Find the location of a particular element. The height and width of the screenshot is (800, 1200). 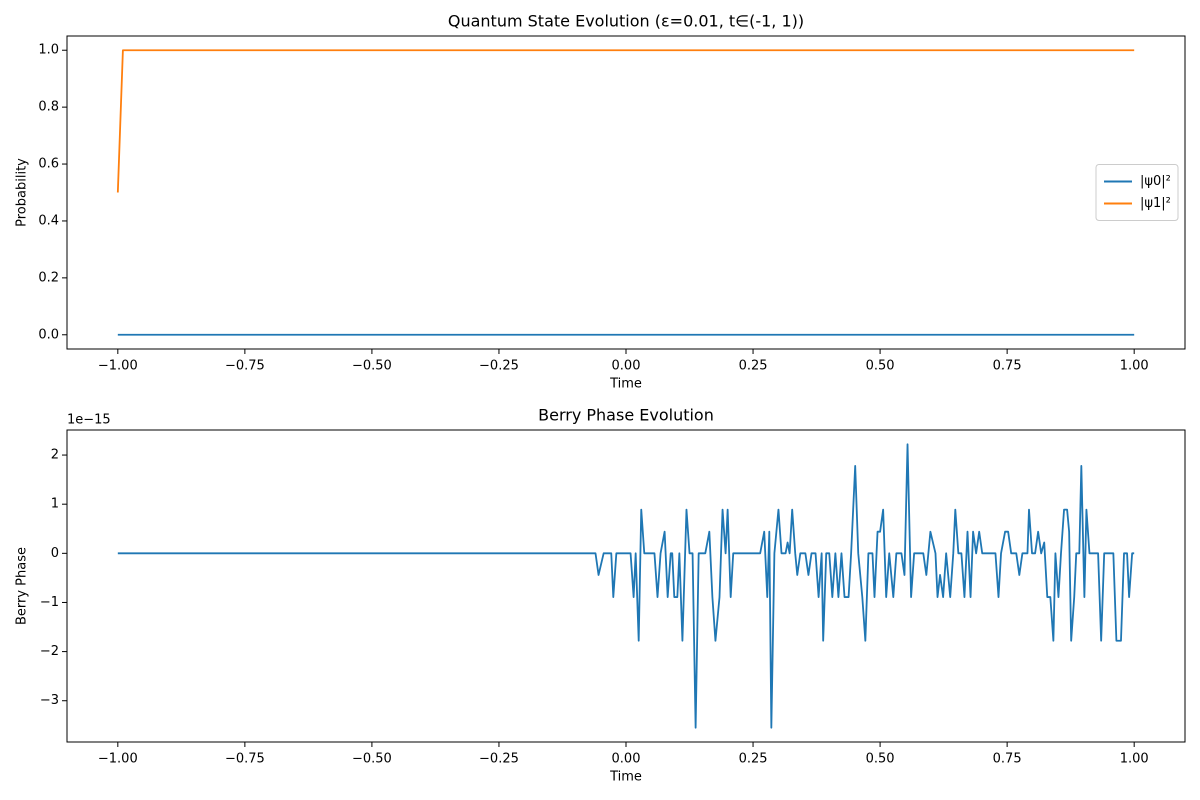

y-tick-label: 0.8 is located at coordinates (48, 107).